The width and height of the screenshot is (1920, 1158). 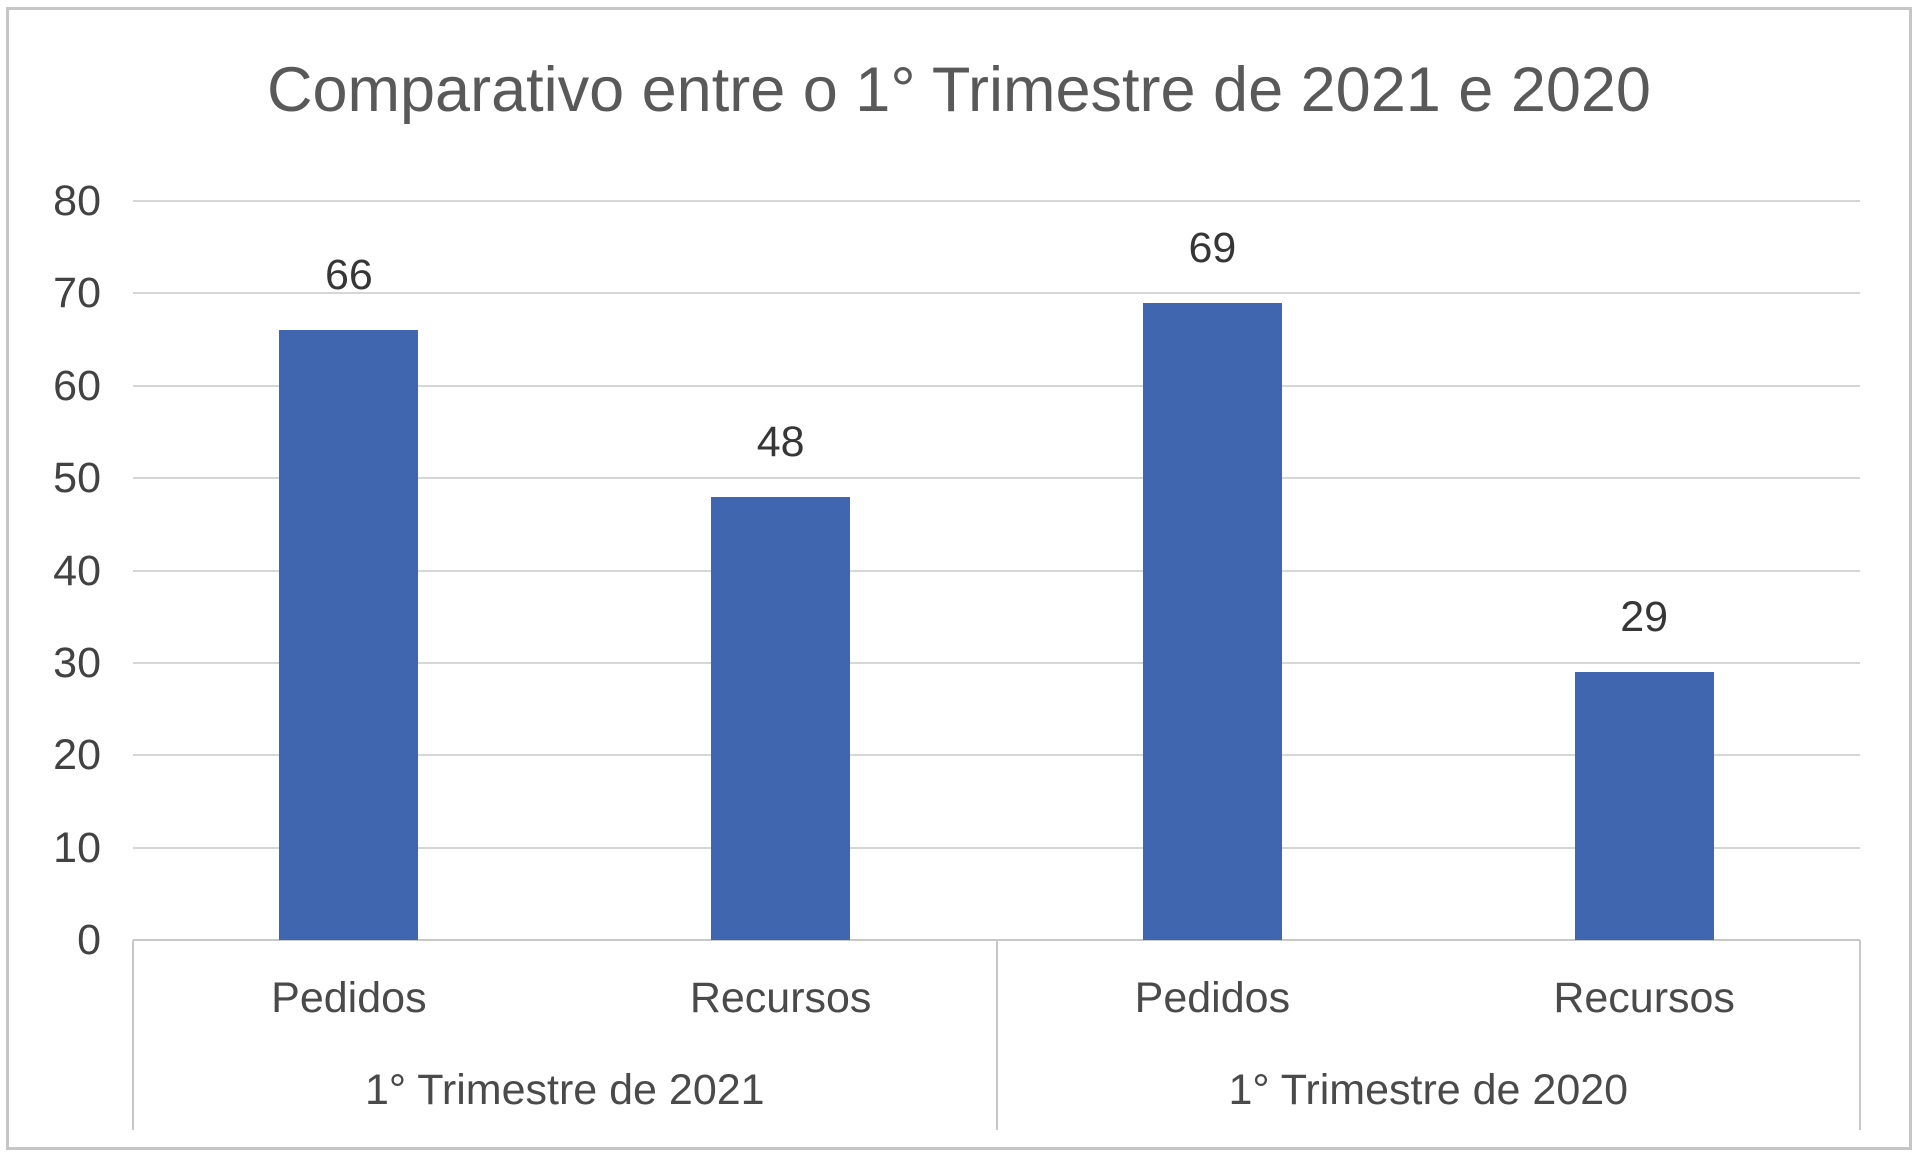 I want to click on y-axis-tick-label: 70, so click(x=77, y=293).